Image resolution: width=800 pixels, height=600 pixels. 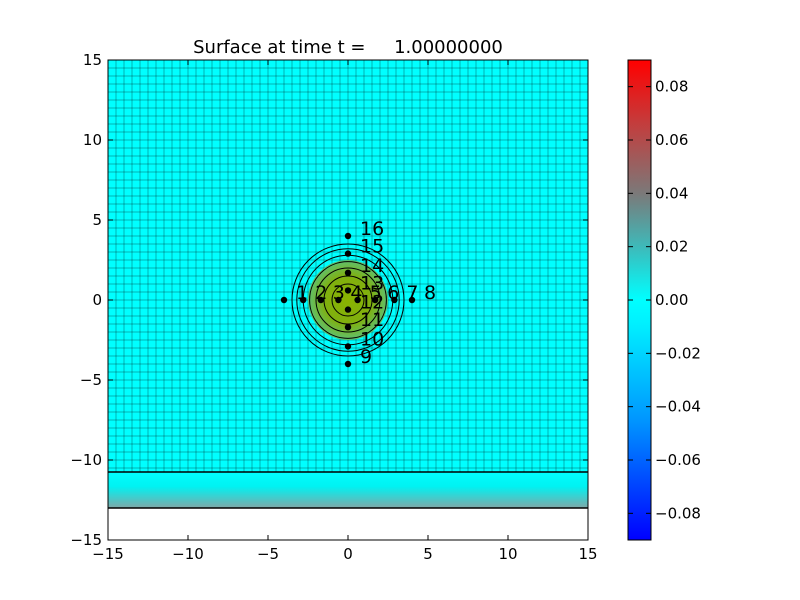 What do you see at coordinates (348, 490) in the screenshot?
I see `shelf-region` at bounding box center [348, 490].